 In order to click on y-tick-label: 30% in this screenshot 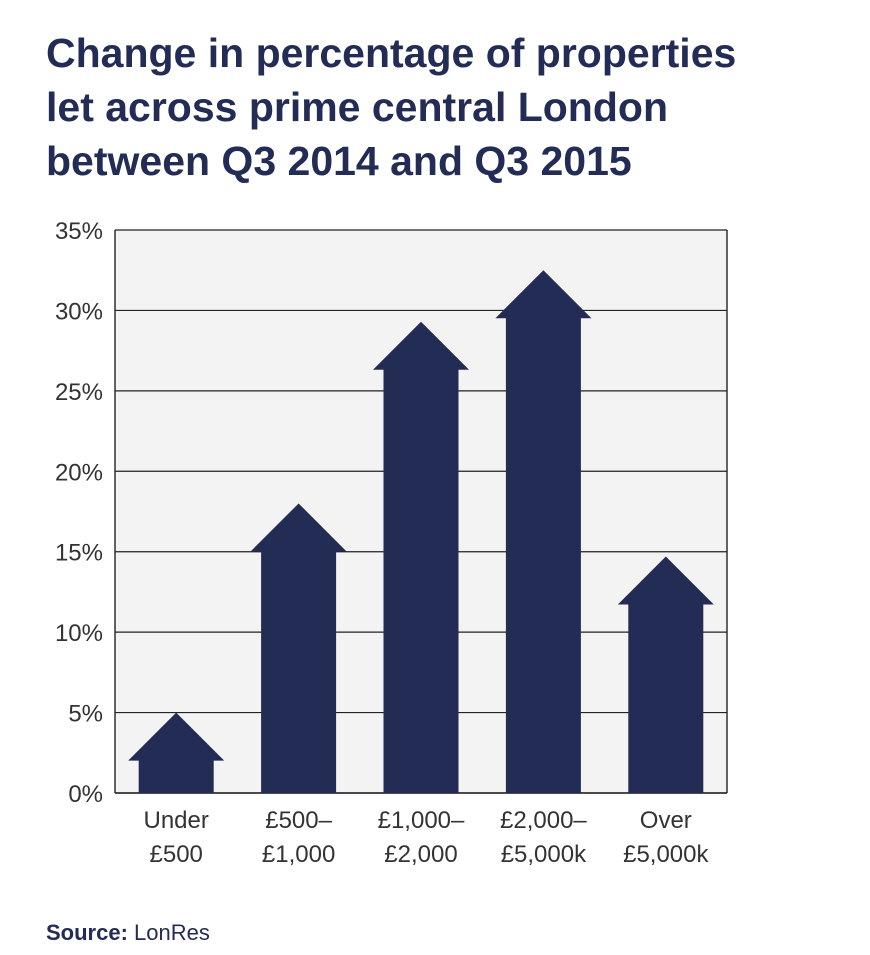, I will do `click(79, 311)`.